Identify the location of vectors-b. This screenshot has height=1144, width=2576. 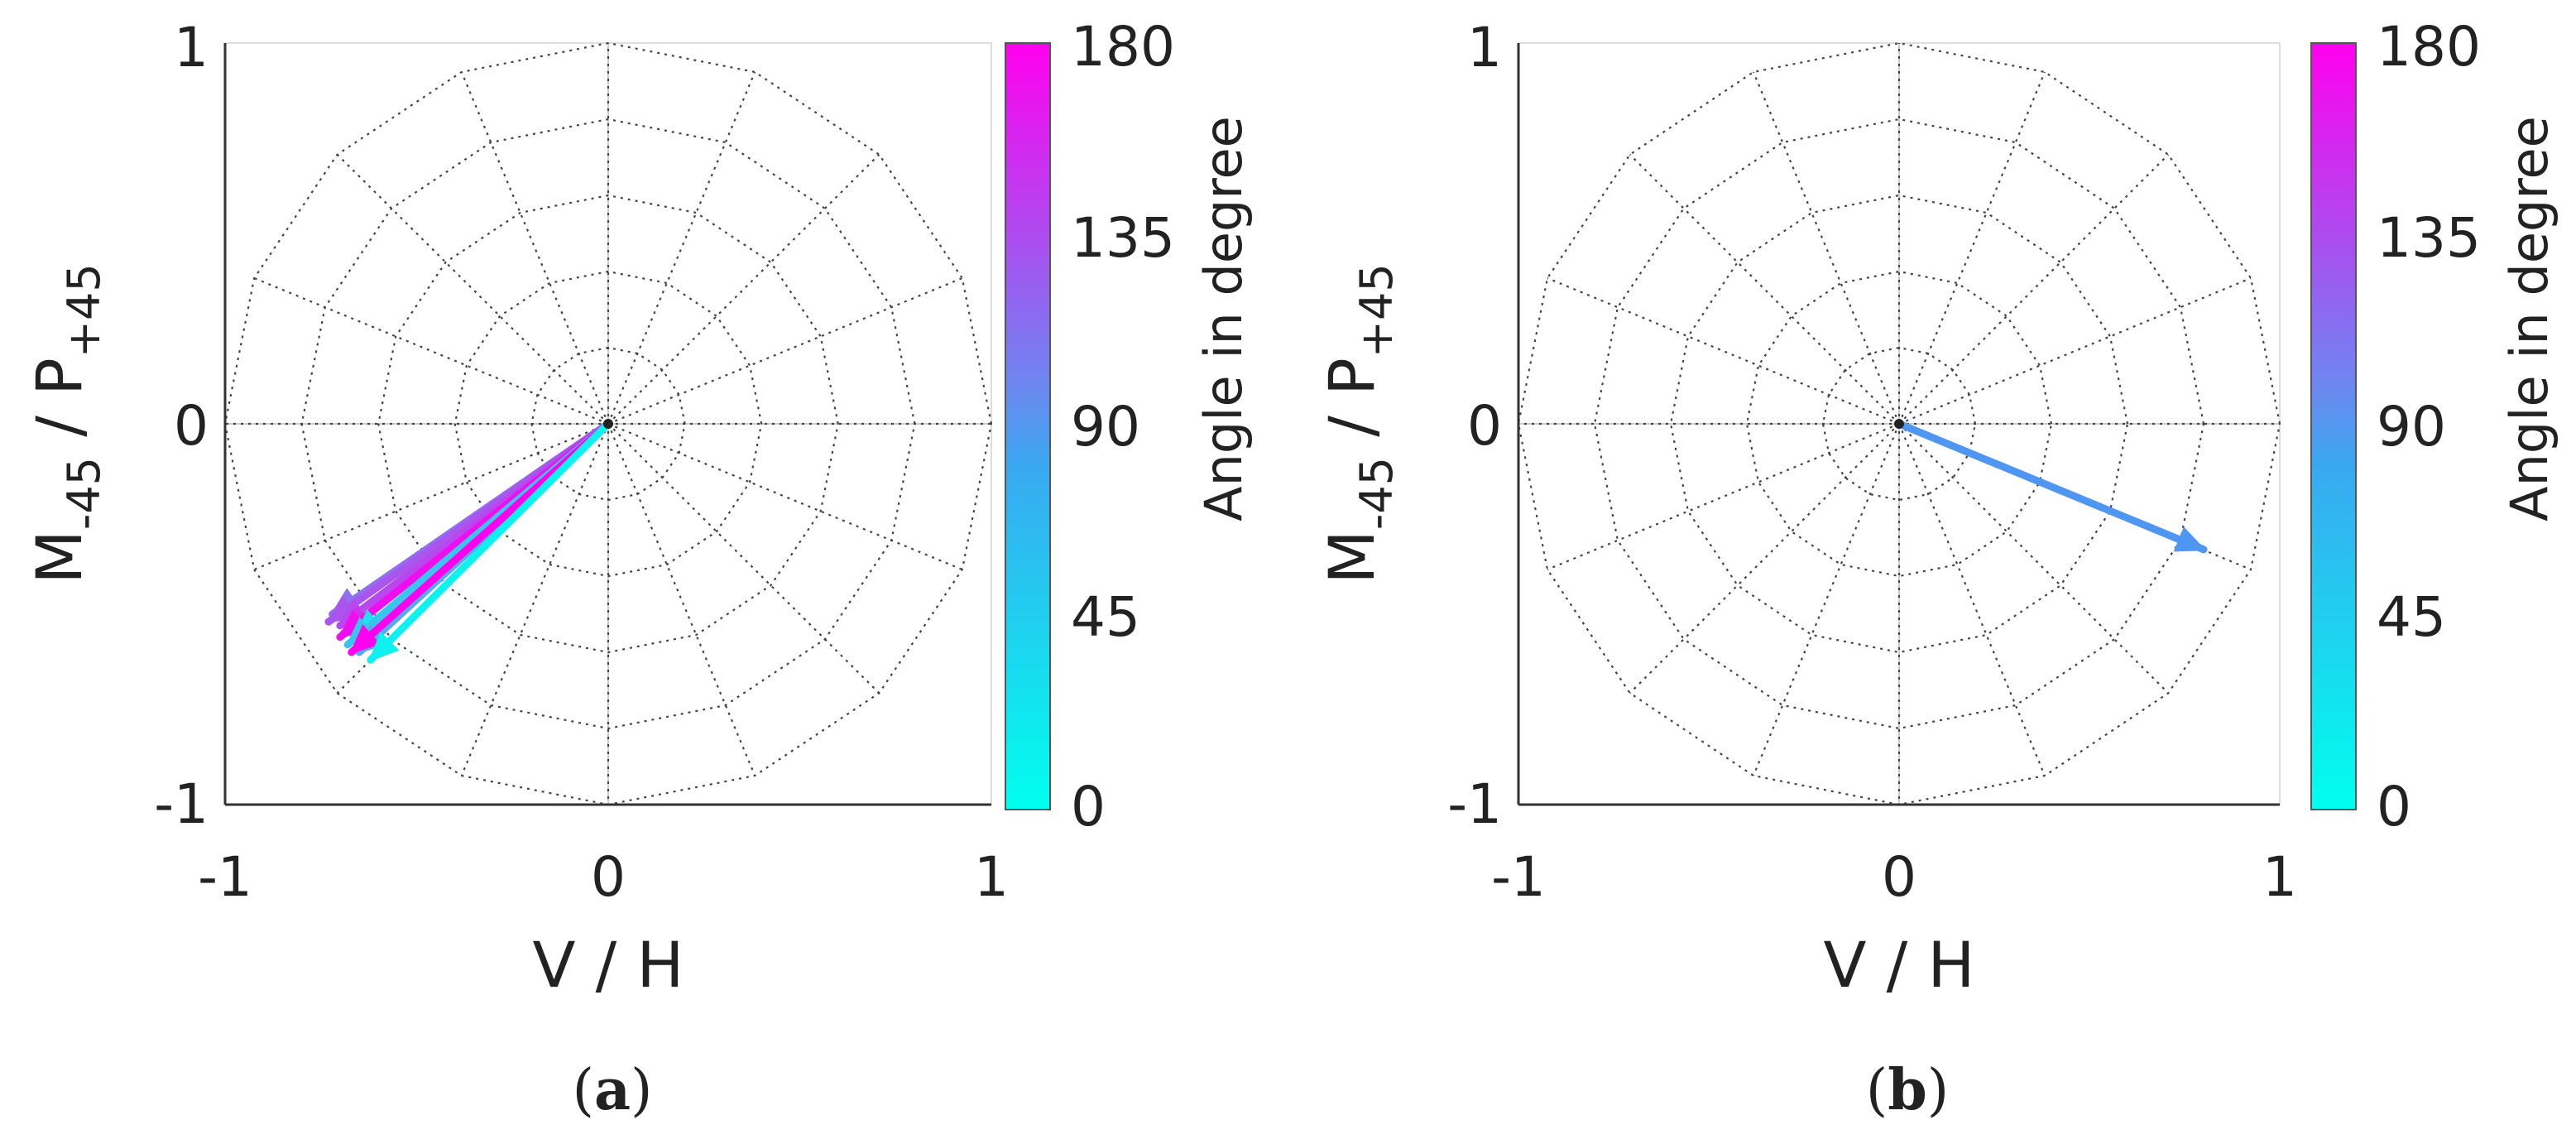
(2051, 487).